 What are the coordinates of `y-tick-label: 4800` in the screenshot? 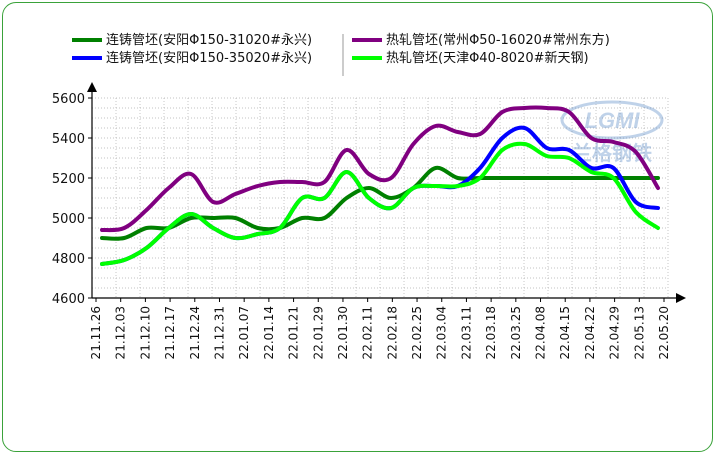 It's located at (68, 259).